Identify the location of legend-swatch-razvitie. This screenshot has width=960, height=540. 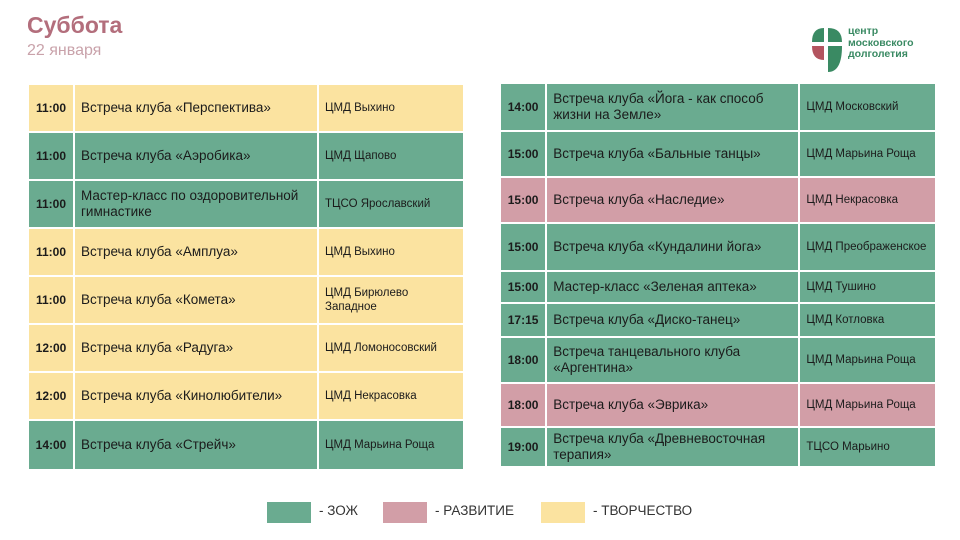
(405, 512).